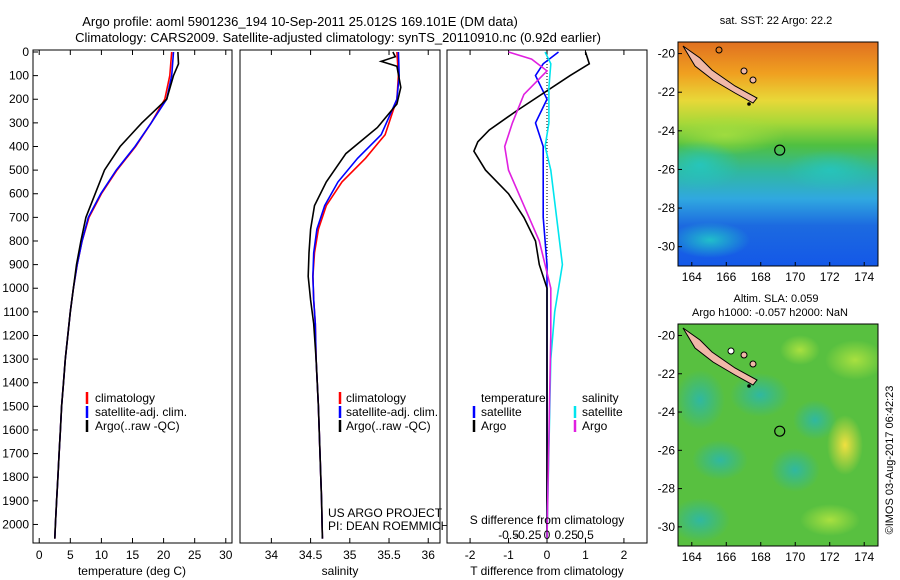 The width and height of the screenshot is (900, 580). Describe the element at coordinates (830, 557) in the screenshot. I see `lon-tick-label: 172` at that location.